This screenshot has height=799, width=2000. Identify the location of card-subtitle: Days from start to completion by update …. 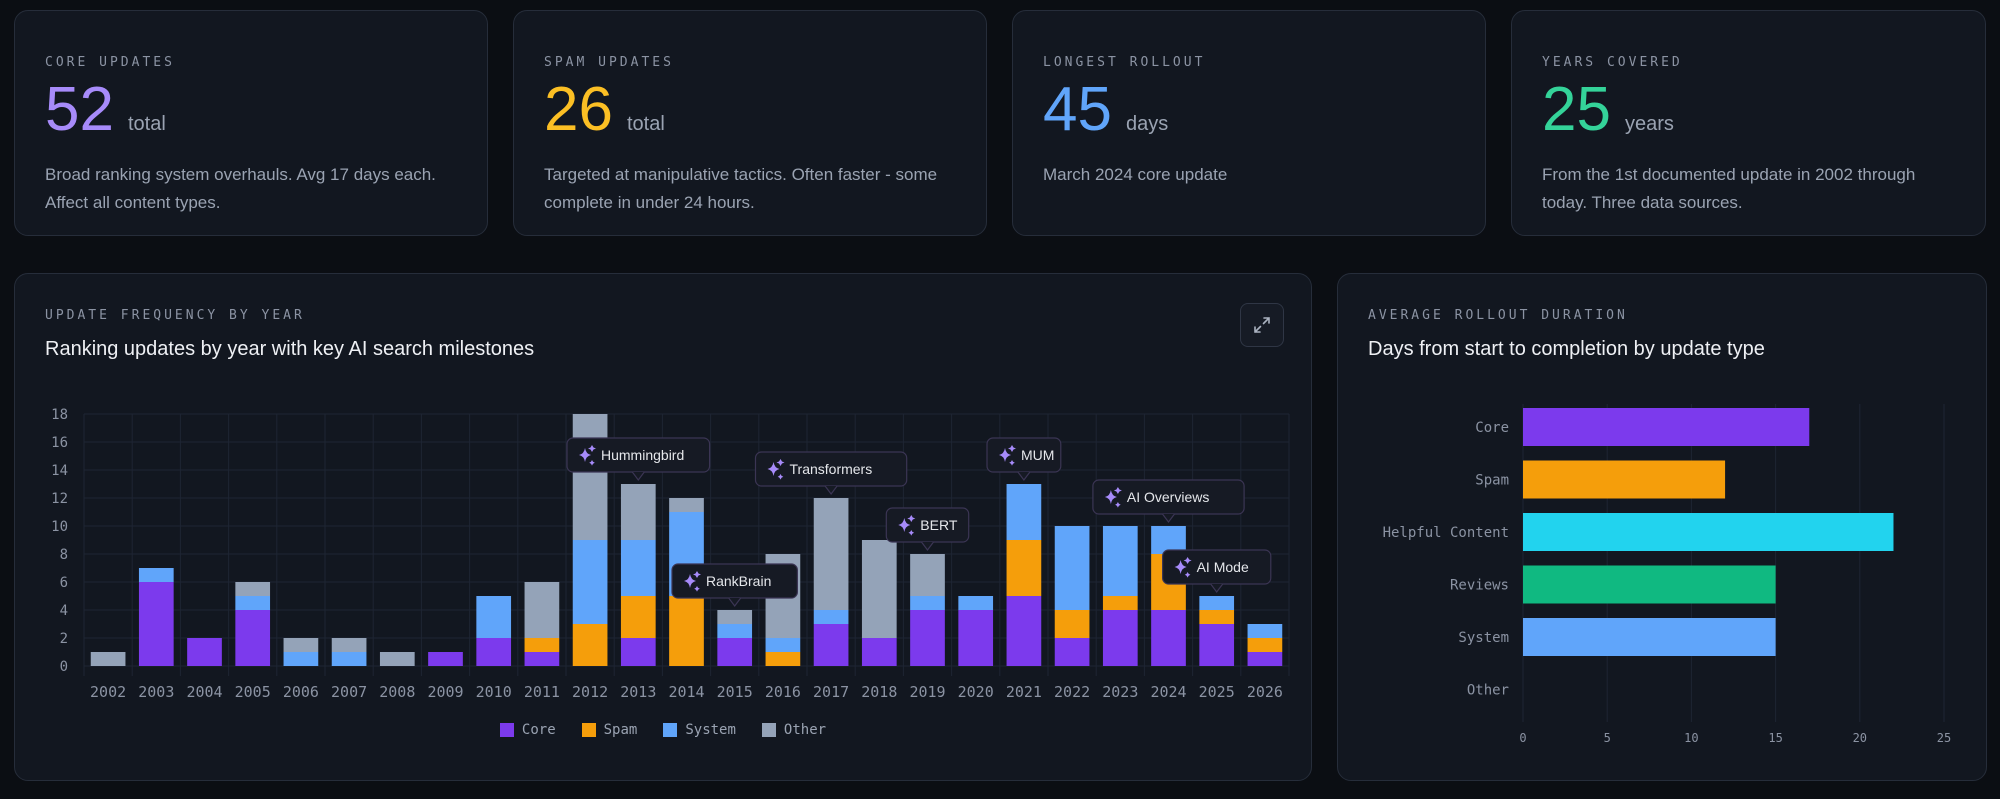
(1566, 349).